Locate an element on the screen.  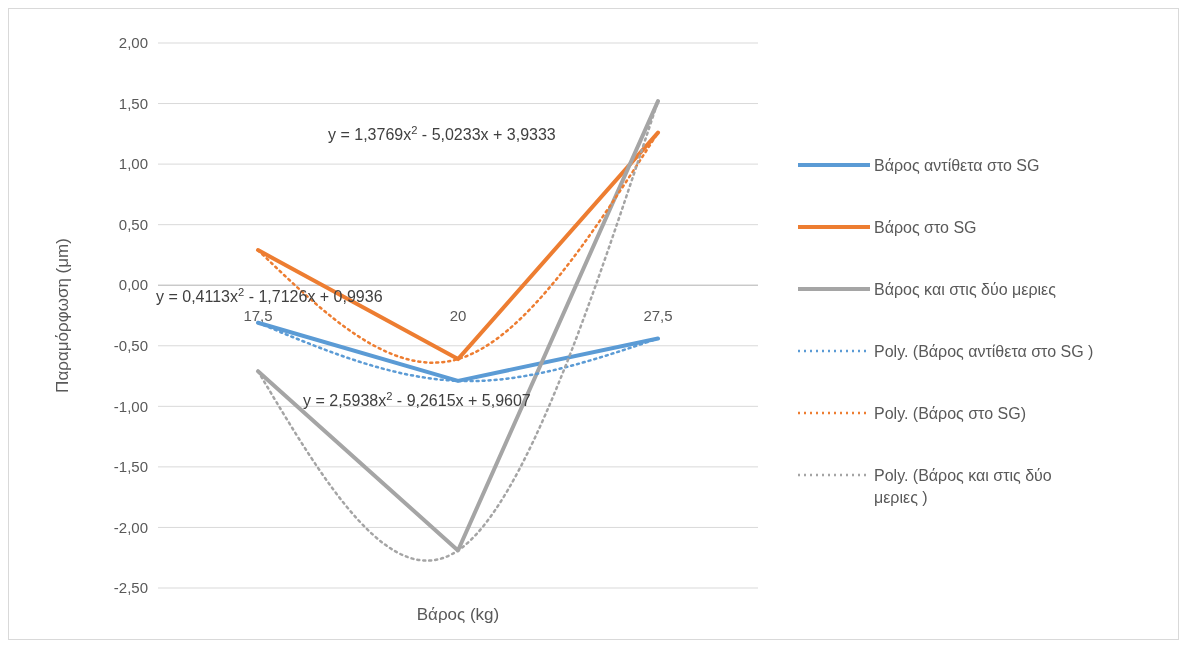
legend-label: Poly. (Βάρος στο SG) is located at coordinates (950, 413).